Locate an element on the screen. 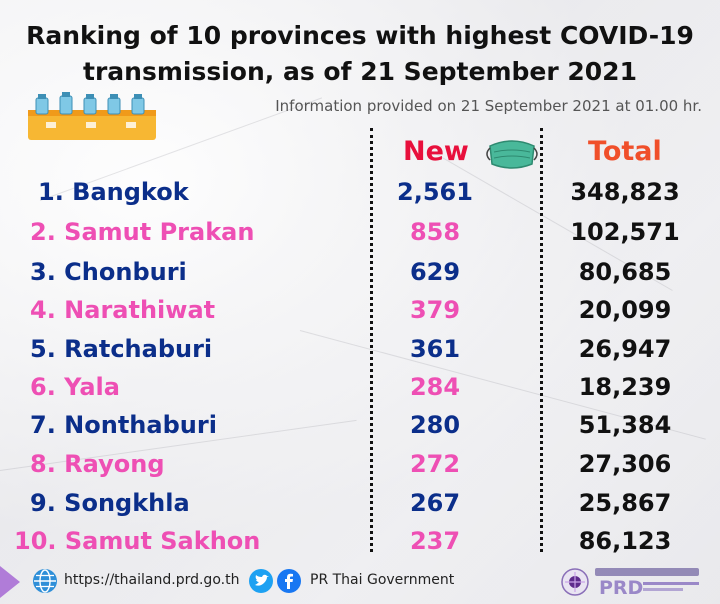 The image size is (720, 604). province-name: 8. Rayong is located at coordinates (97, 464).